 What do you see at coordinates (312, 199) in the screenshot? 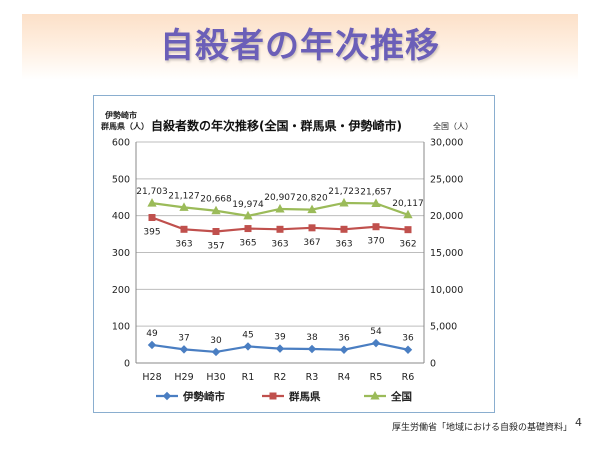
I see `data-label: 20,820` at bounding box center [312, 199].